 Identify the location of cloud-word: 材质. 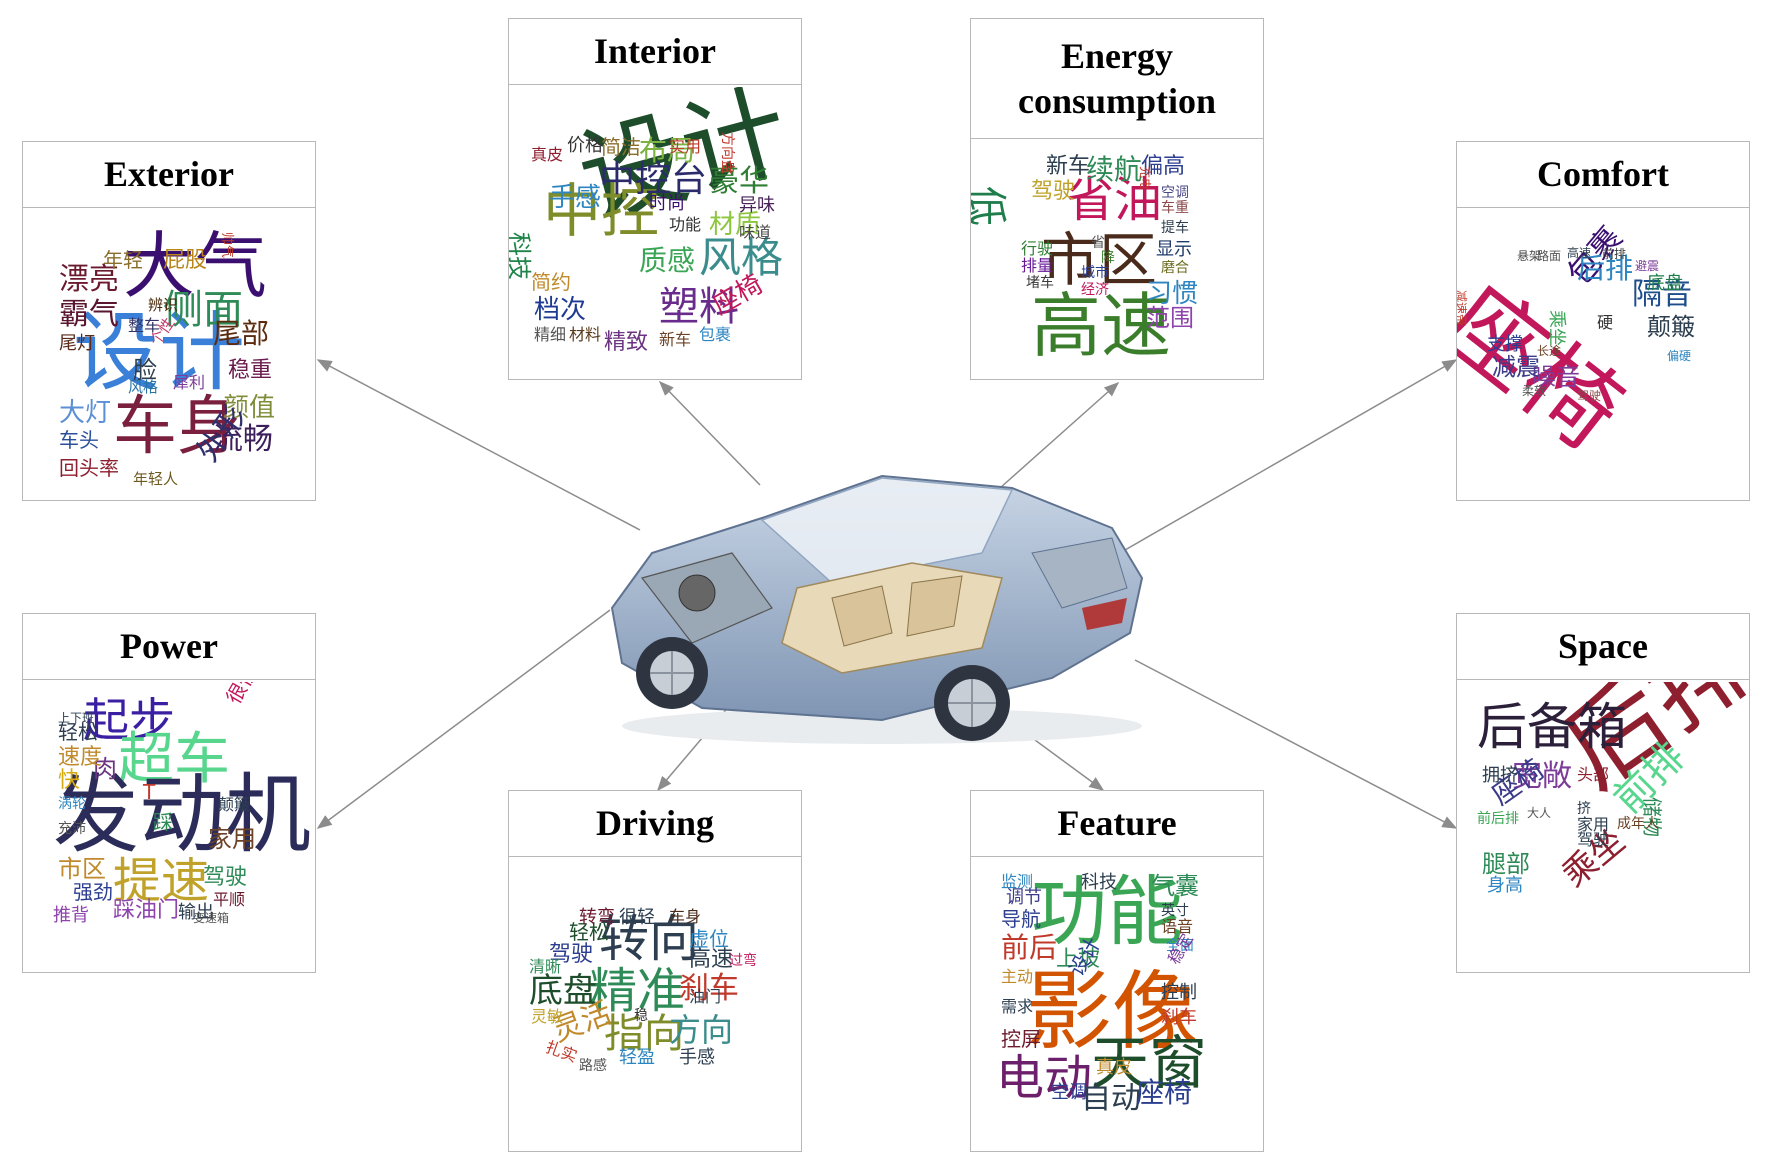
(735, 225).